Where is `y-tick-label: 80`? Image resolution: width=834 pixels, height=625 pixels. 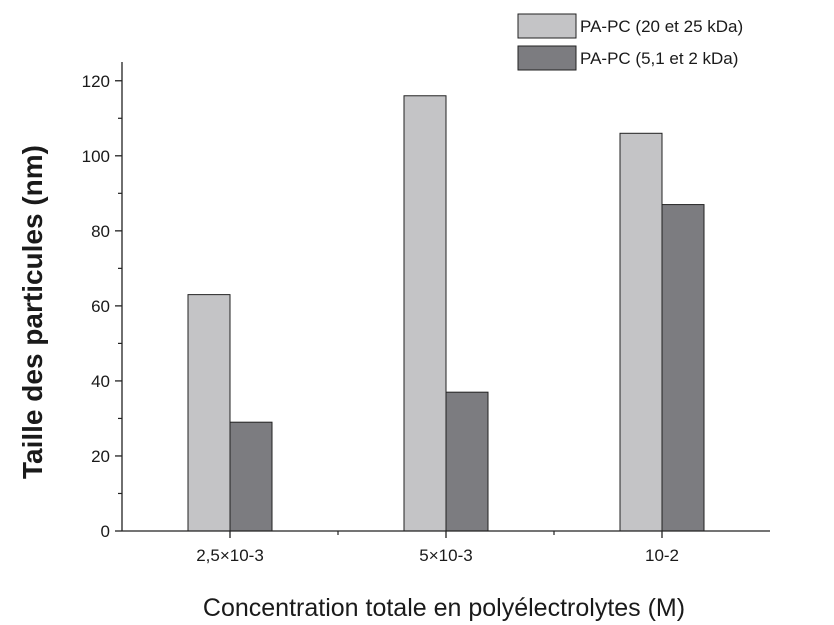
y-tick-label: 80 is located at coordinates (100, 231).